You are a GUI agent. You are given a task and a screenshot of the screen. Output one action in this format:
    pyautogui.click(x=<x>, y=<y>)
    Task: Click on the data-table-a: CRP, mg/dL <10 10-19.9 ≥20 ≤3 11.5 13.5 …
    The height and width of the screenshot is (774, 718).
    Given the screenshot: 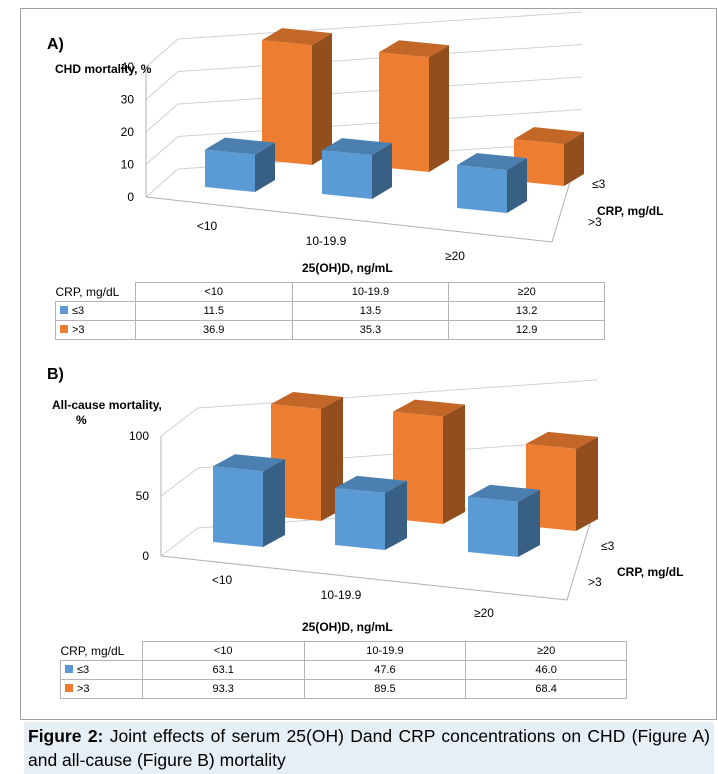 What is the action you would take?
    pyautogui.click(x=330, y=311)
    